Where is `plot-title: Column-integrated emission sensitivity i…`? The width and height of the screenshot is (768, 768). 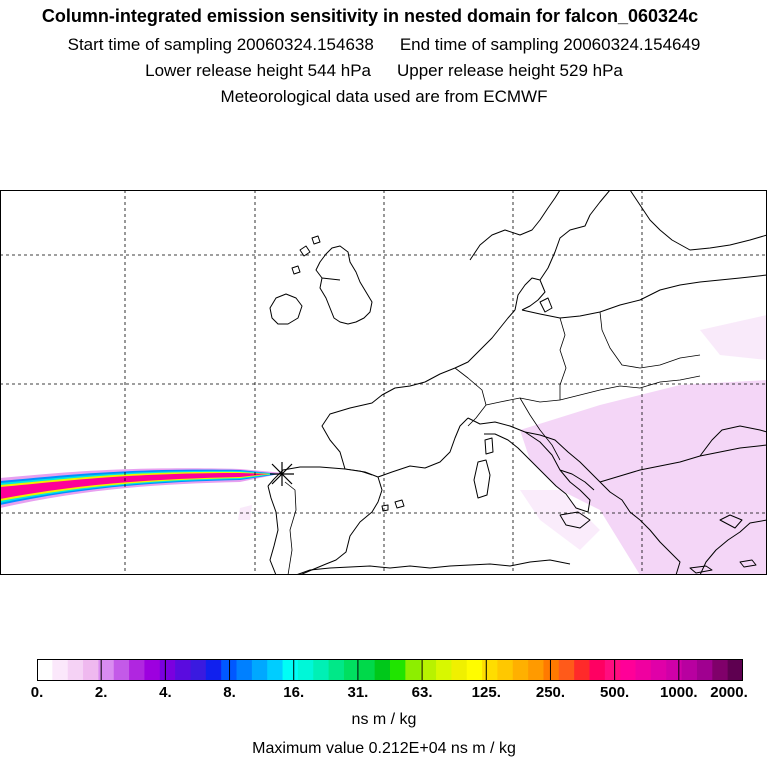 plot-title: Column-integrated emission sensitivity i… is located at coordinates (370, 16).